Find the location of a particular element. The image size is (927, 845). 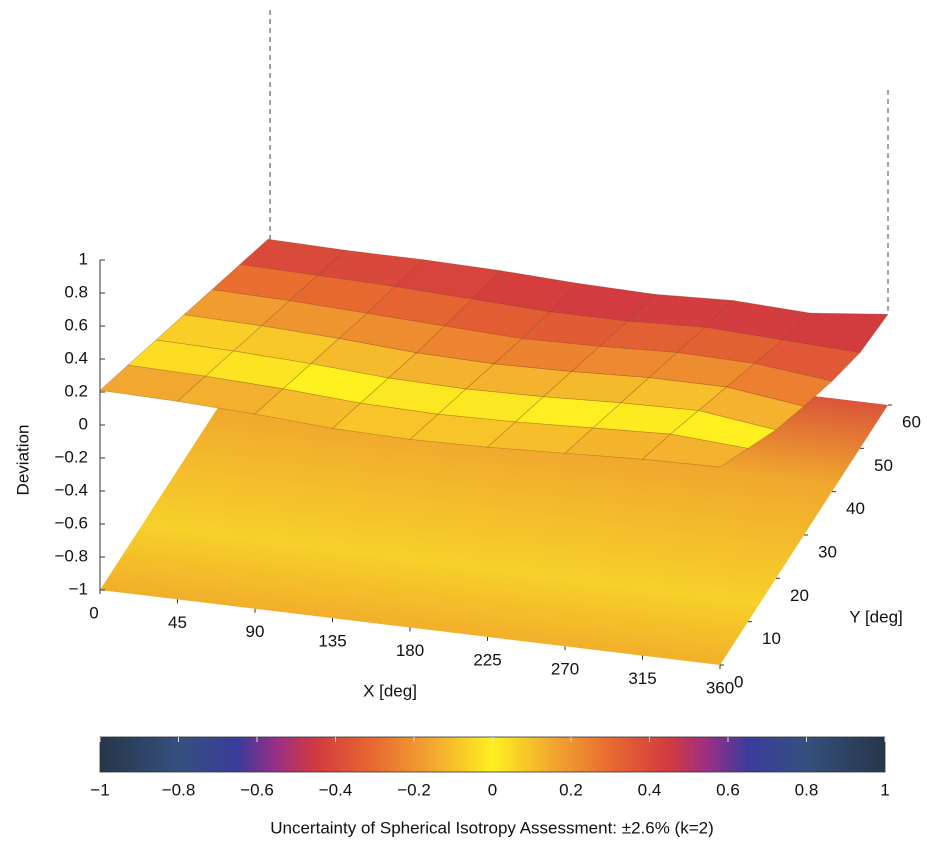

x-tick-label: 90 is located at coordinates (255, 631).